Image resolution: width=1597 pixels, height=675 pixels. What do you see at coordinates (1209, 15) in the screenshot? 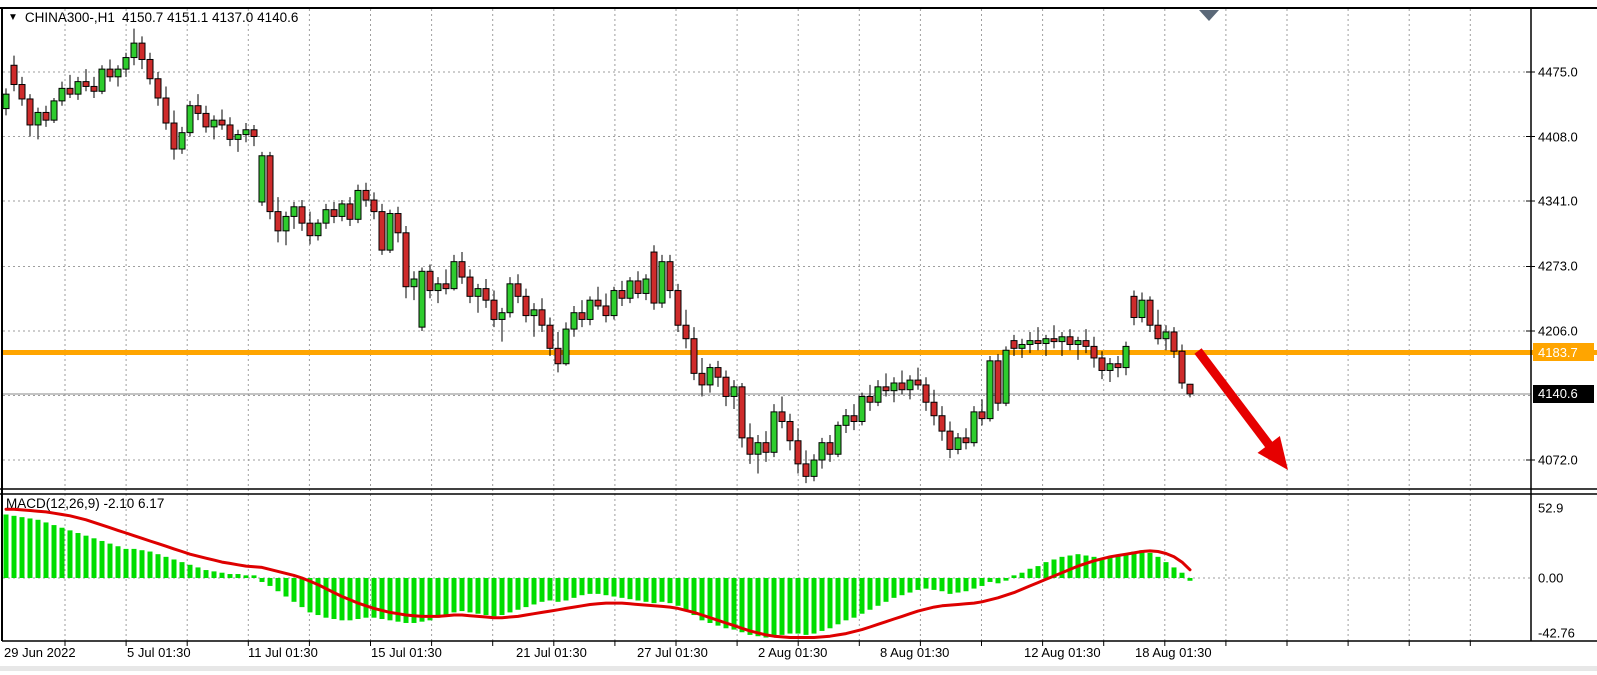
I see `scroll-position-marker-icon` at bounding box center [1209, 15].